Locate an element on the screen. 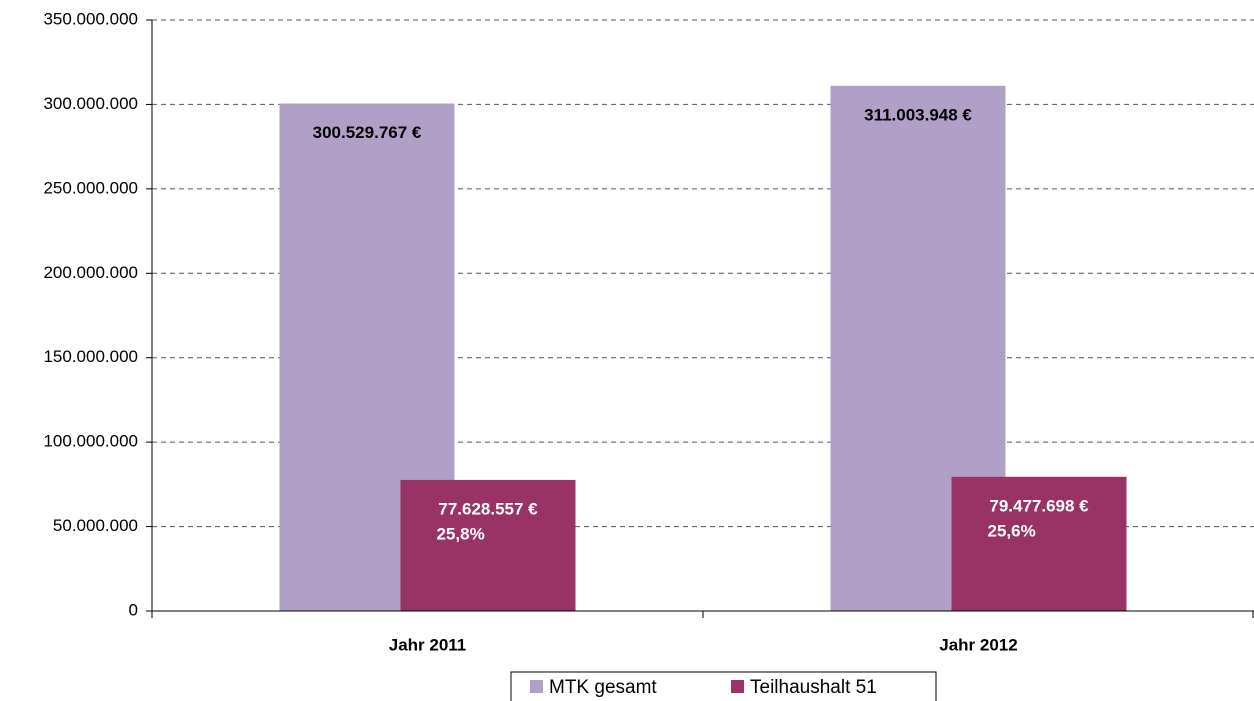 This screenshot has height=701, width=1254. value-label: 77.628.557 € is located at coordinates (488, 508).